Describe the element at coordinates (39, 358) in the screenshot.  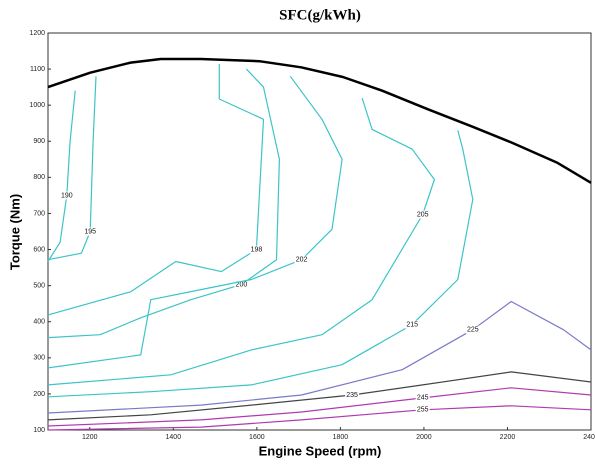
I see `y-tick-label: 300` at that location.